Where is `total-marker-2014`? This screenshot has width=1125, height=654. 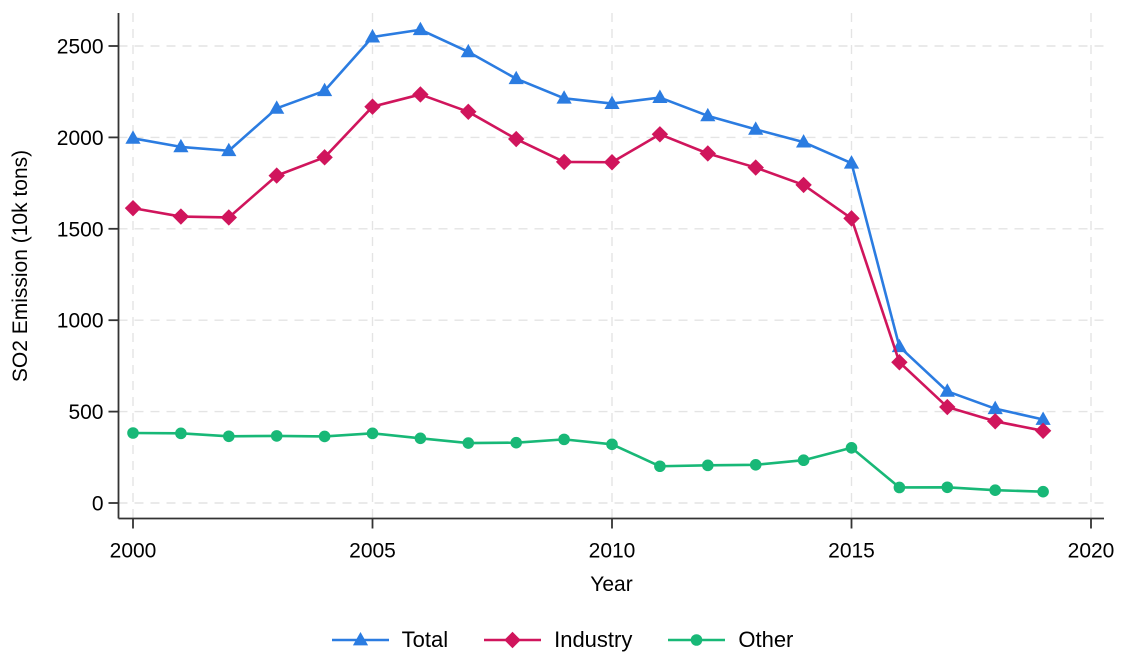 total-marker-2014 is located at coordinates (804, 141).